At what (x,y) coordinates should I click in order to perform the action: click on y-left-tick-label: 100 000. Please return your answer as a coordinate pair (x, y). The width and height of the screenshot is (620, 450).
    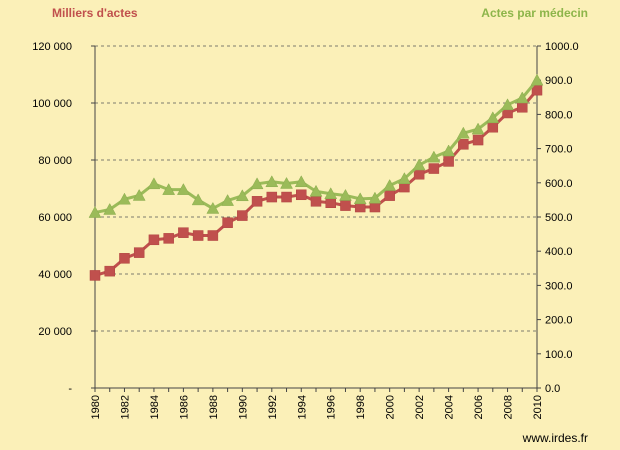
    Looking at the image, I should click on (52, 104).